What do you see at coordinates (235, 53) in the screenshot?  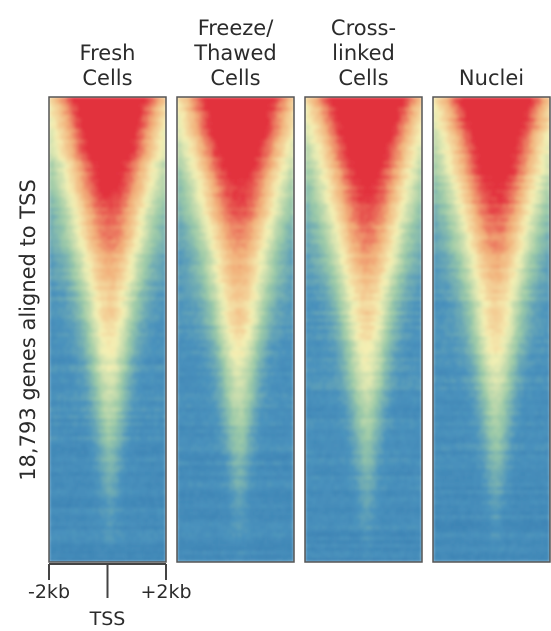 I see `panel-title: Freeze/ Thawed Cells` at bounding box center [235, 53].